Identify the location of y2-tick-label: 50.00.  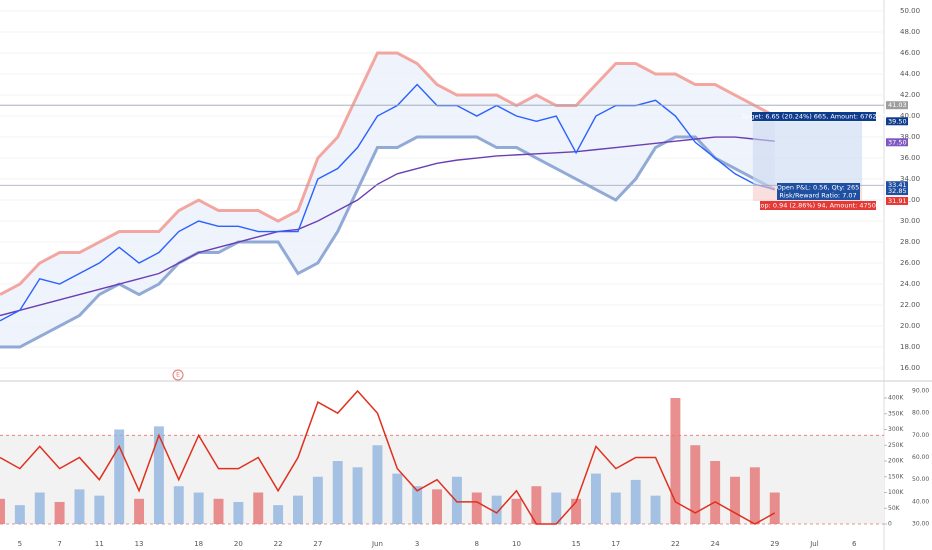
(920, 479).